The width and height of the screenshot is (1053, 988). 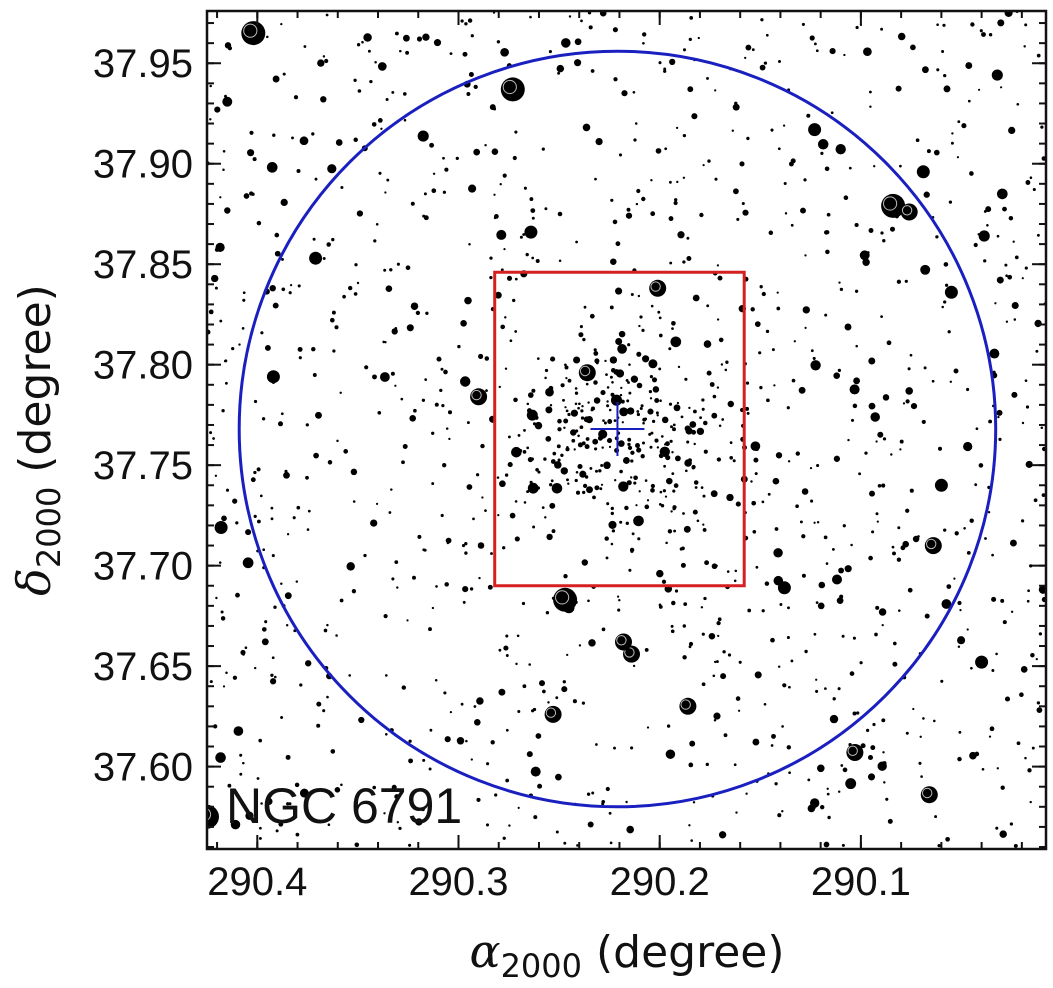 What do you see at coordinates (929, 795) in the screenshot?
I see `bright-star` at bounding box center [929, 795].